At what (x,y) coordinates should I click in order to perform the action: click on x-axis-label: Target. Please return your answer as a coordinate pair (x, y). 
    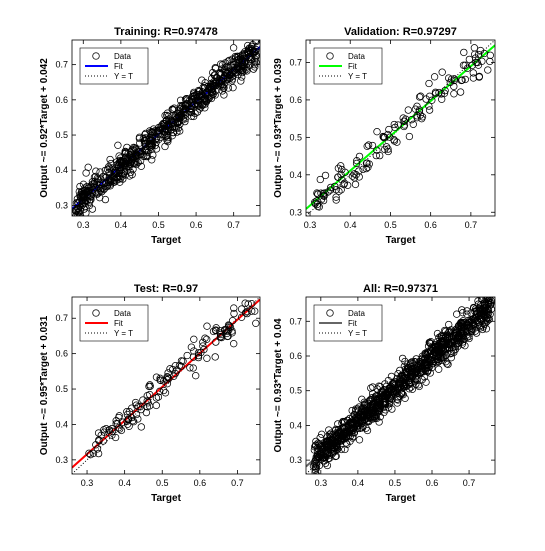
    Looking at the image, I should click on (401, 498).